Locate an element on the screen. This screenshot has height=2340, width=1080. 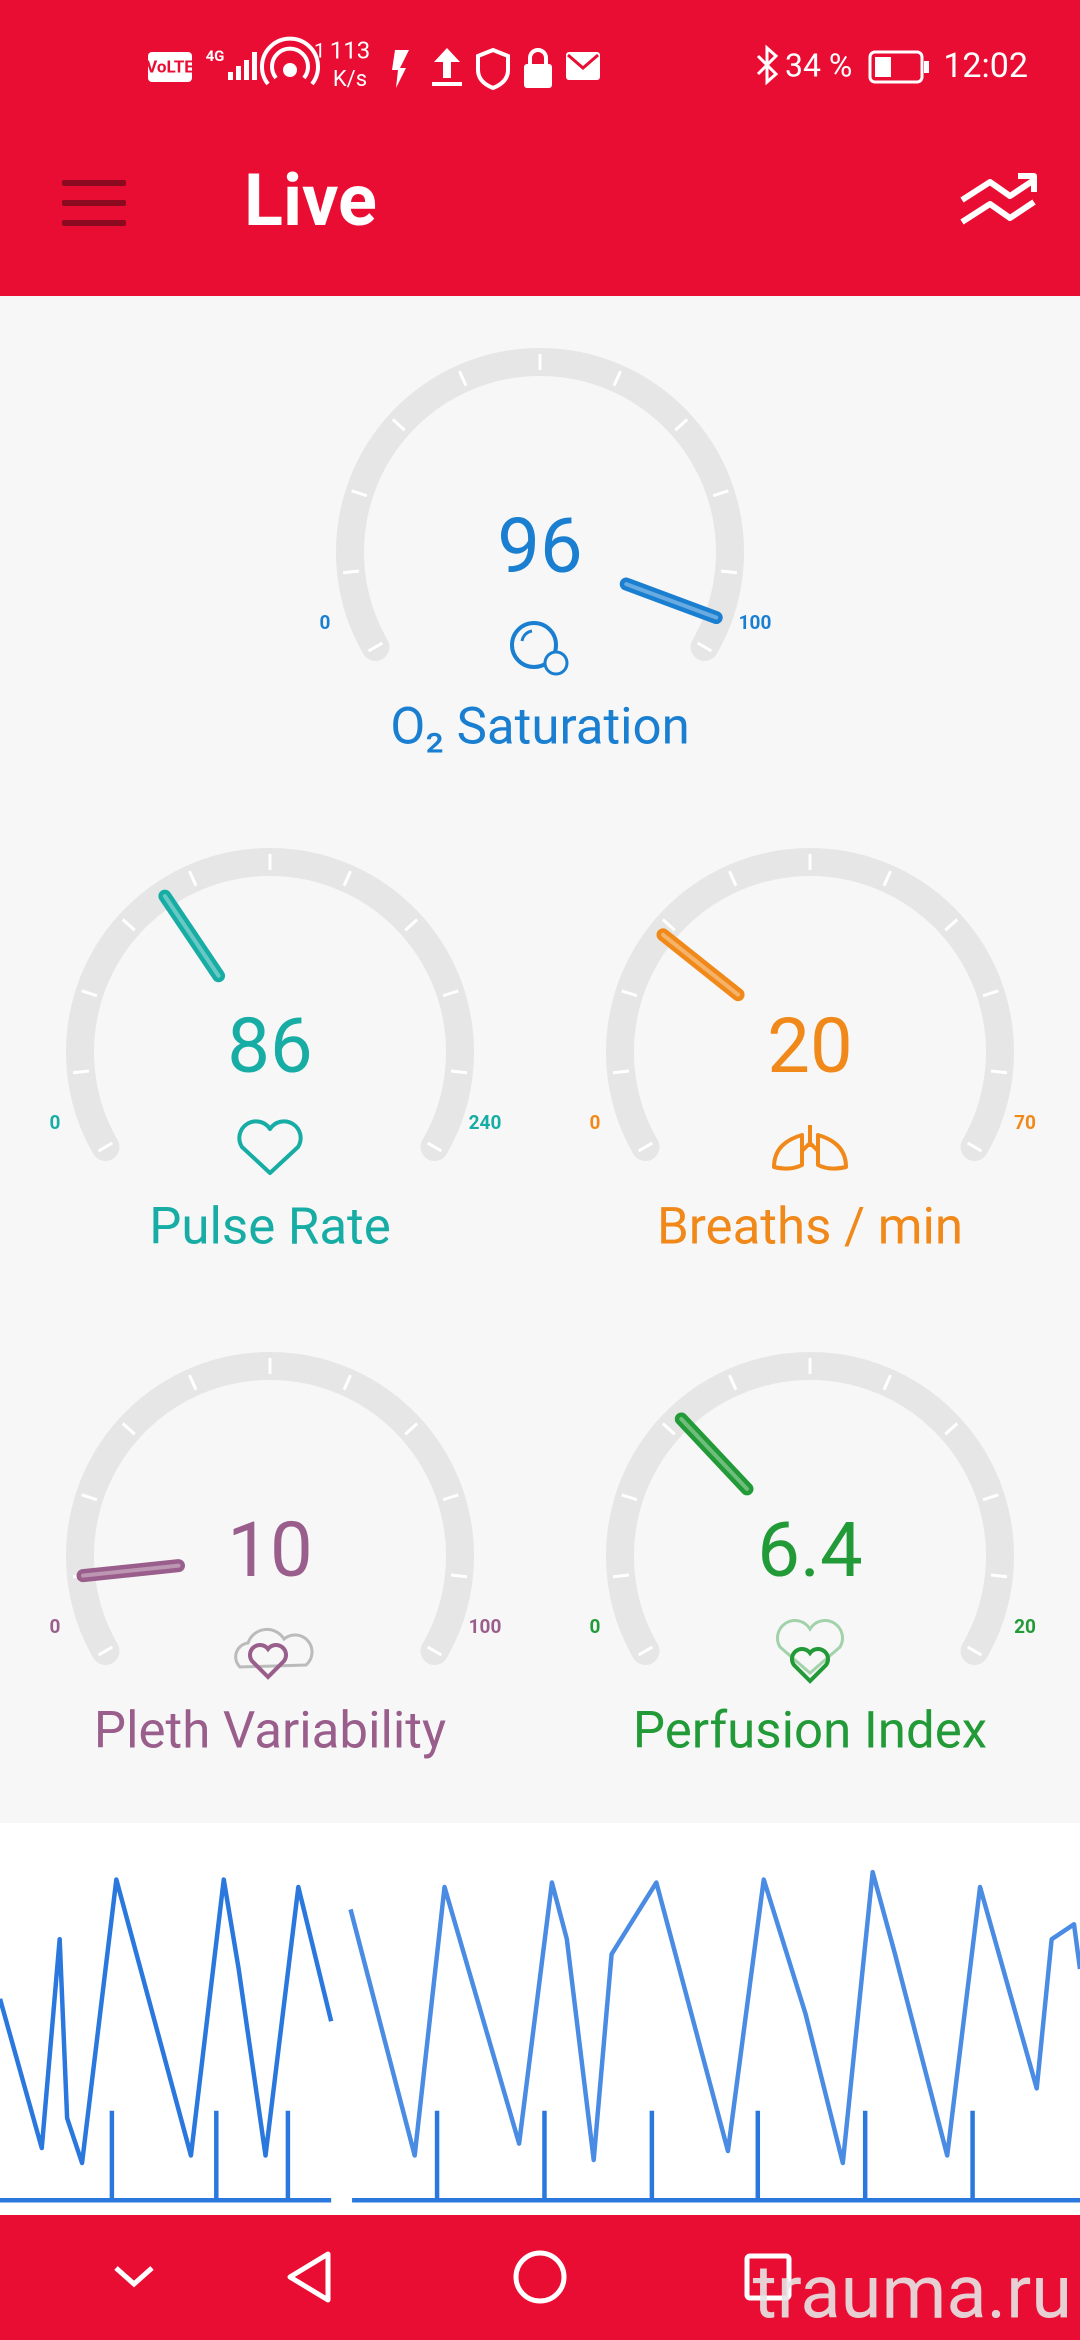
gauge: 96 0 100 O₂ Saturation is located at coordinates (546, 552).